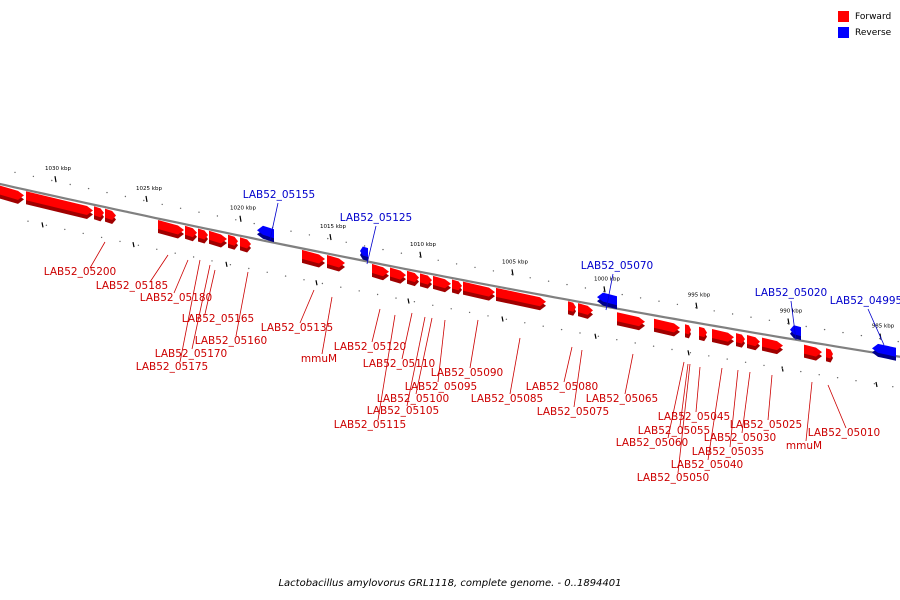 Image resolution: width=900 pixels, height=600 pixels. Describe the element at coordinates (844, 433) in the screenshot. I see `forward-gene-label: LAB52_05010` at that location.